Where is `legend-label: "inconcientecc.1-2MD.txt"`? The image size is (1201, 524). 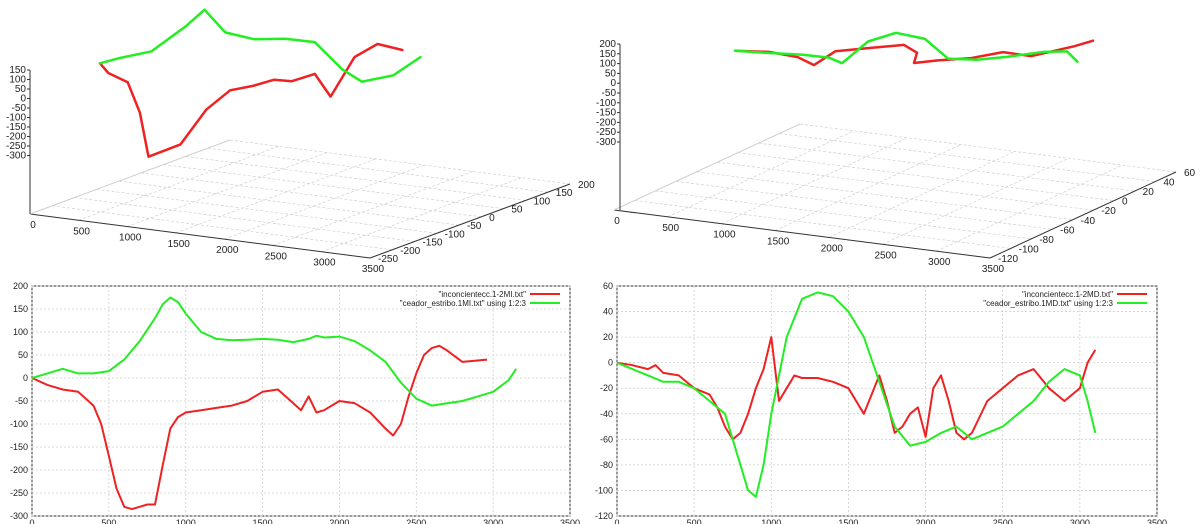
legend-label: "inconcientecc.1-2MD.txt" is located at coordinates (1067, 294).